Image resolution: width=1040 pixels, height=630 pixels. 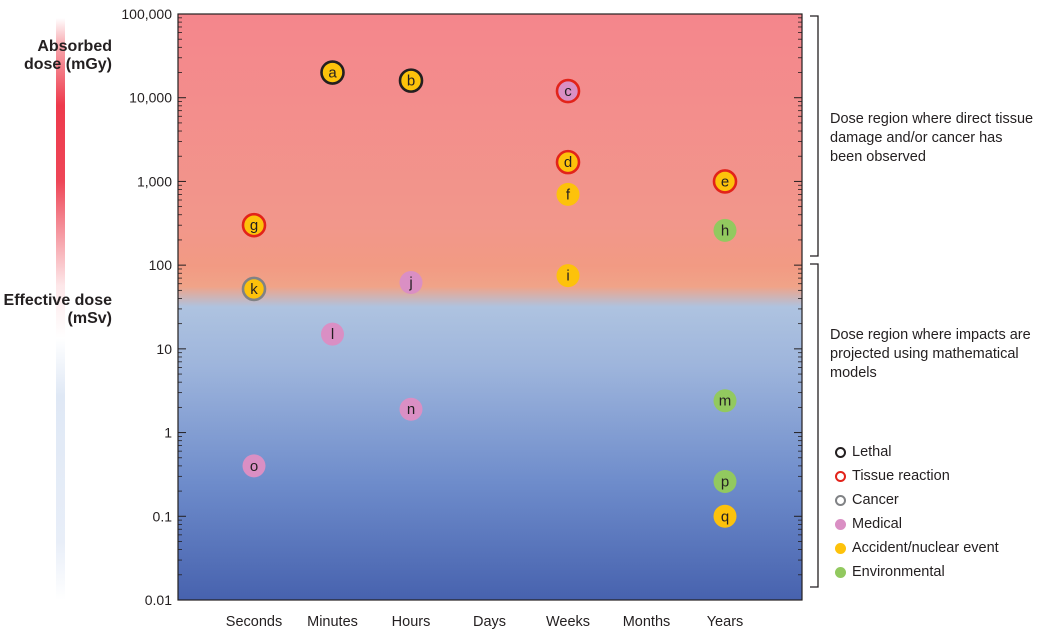 I want to click on y-tick-label: 1, so click(x=168, y=433).